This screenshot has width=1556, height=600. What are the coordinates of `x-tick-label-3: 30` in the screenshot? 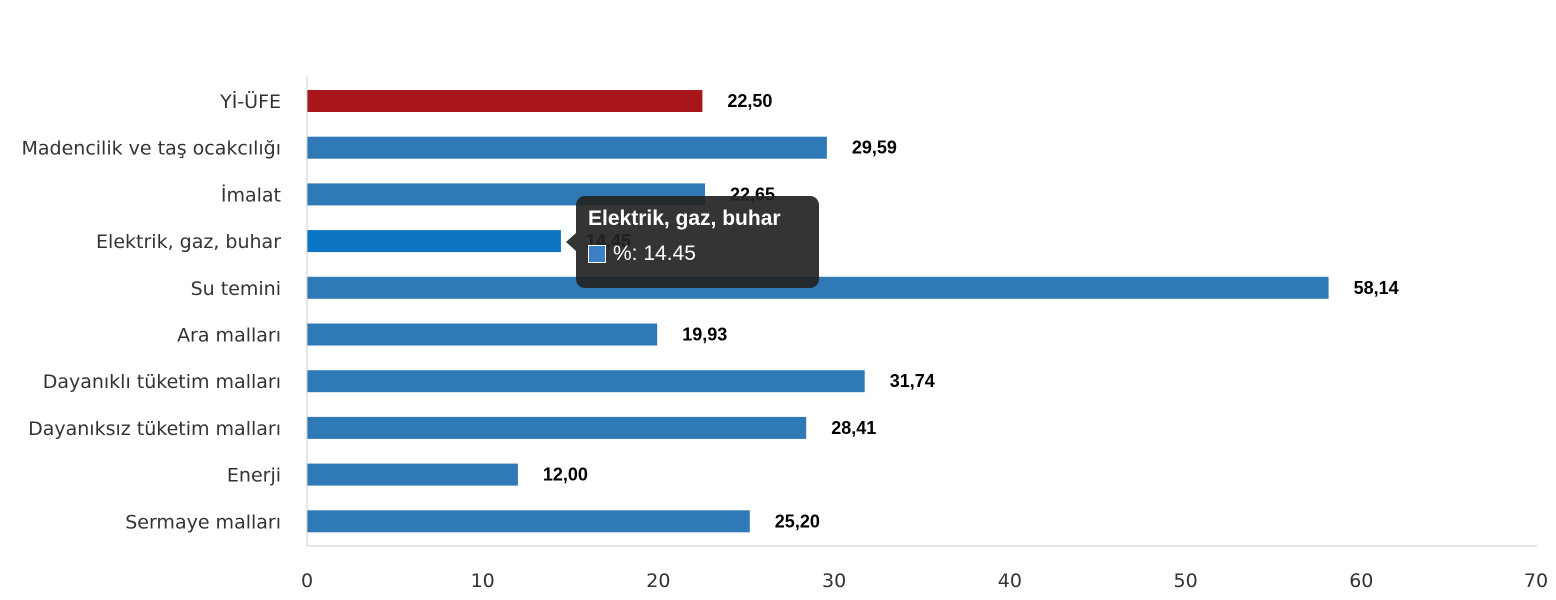 It's located at (834, 581).